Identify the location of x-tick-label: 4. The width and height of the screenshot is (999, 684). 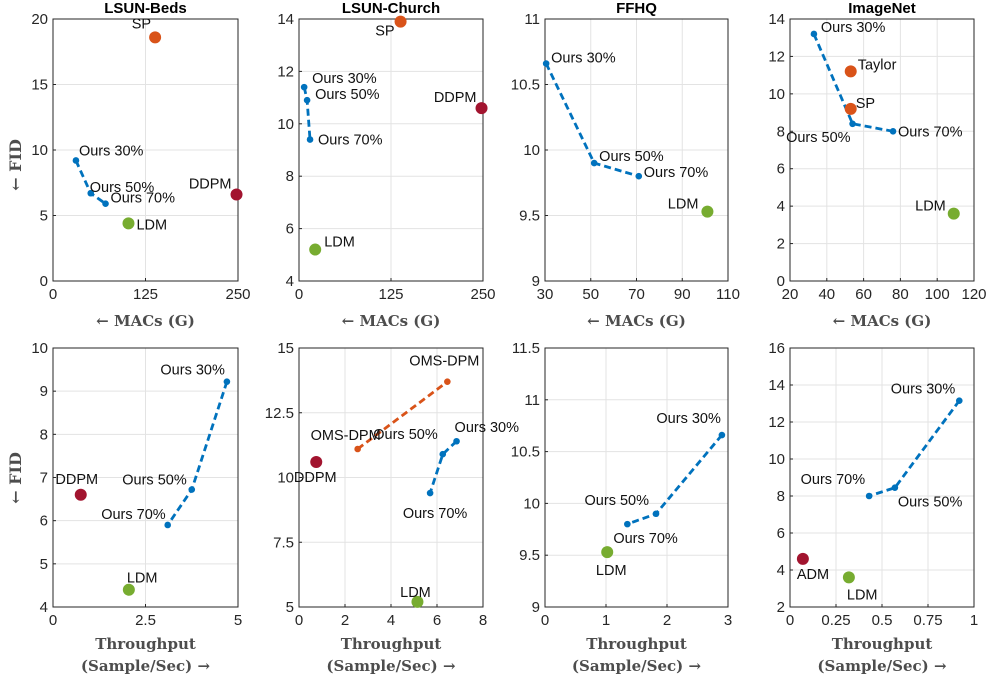
(391, 620).